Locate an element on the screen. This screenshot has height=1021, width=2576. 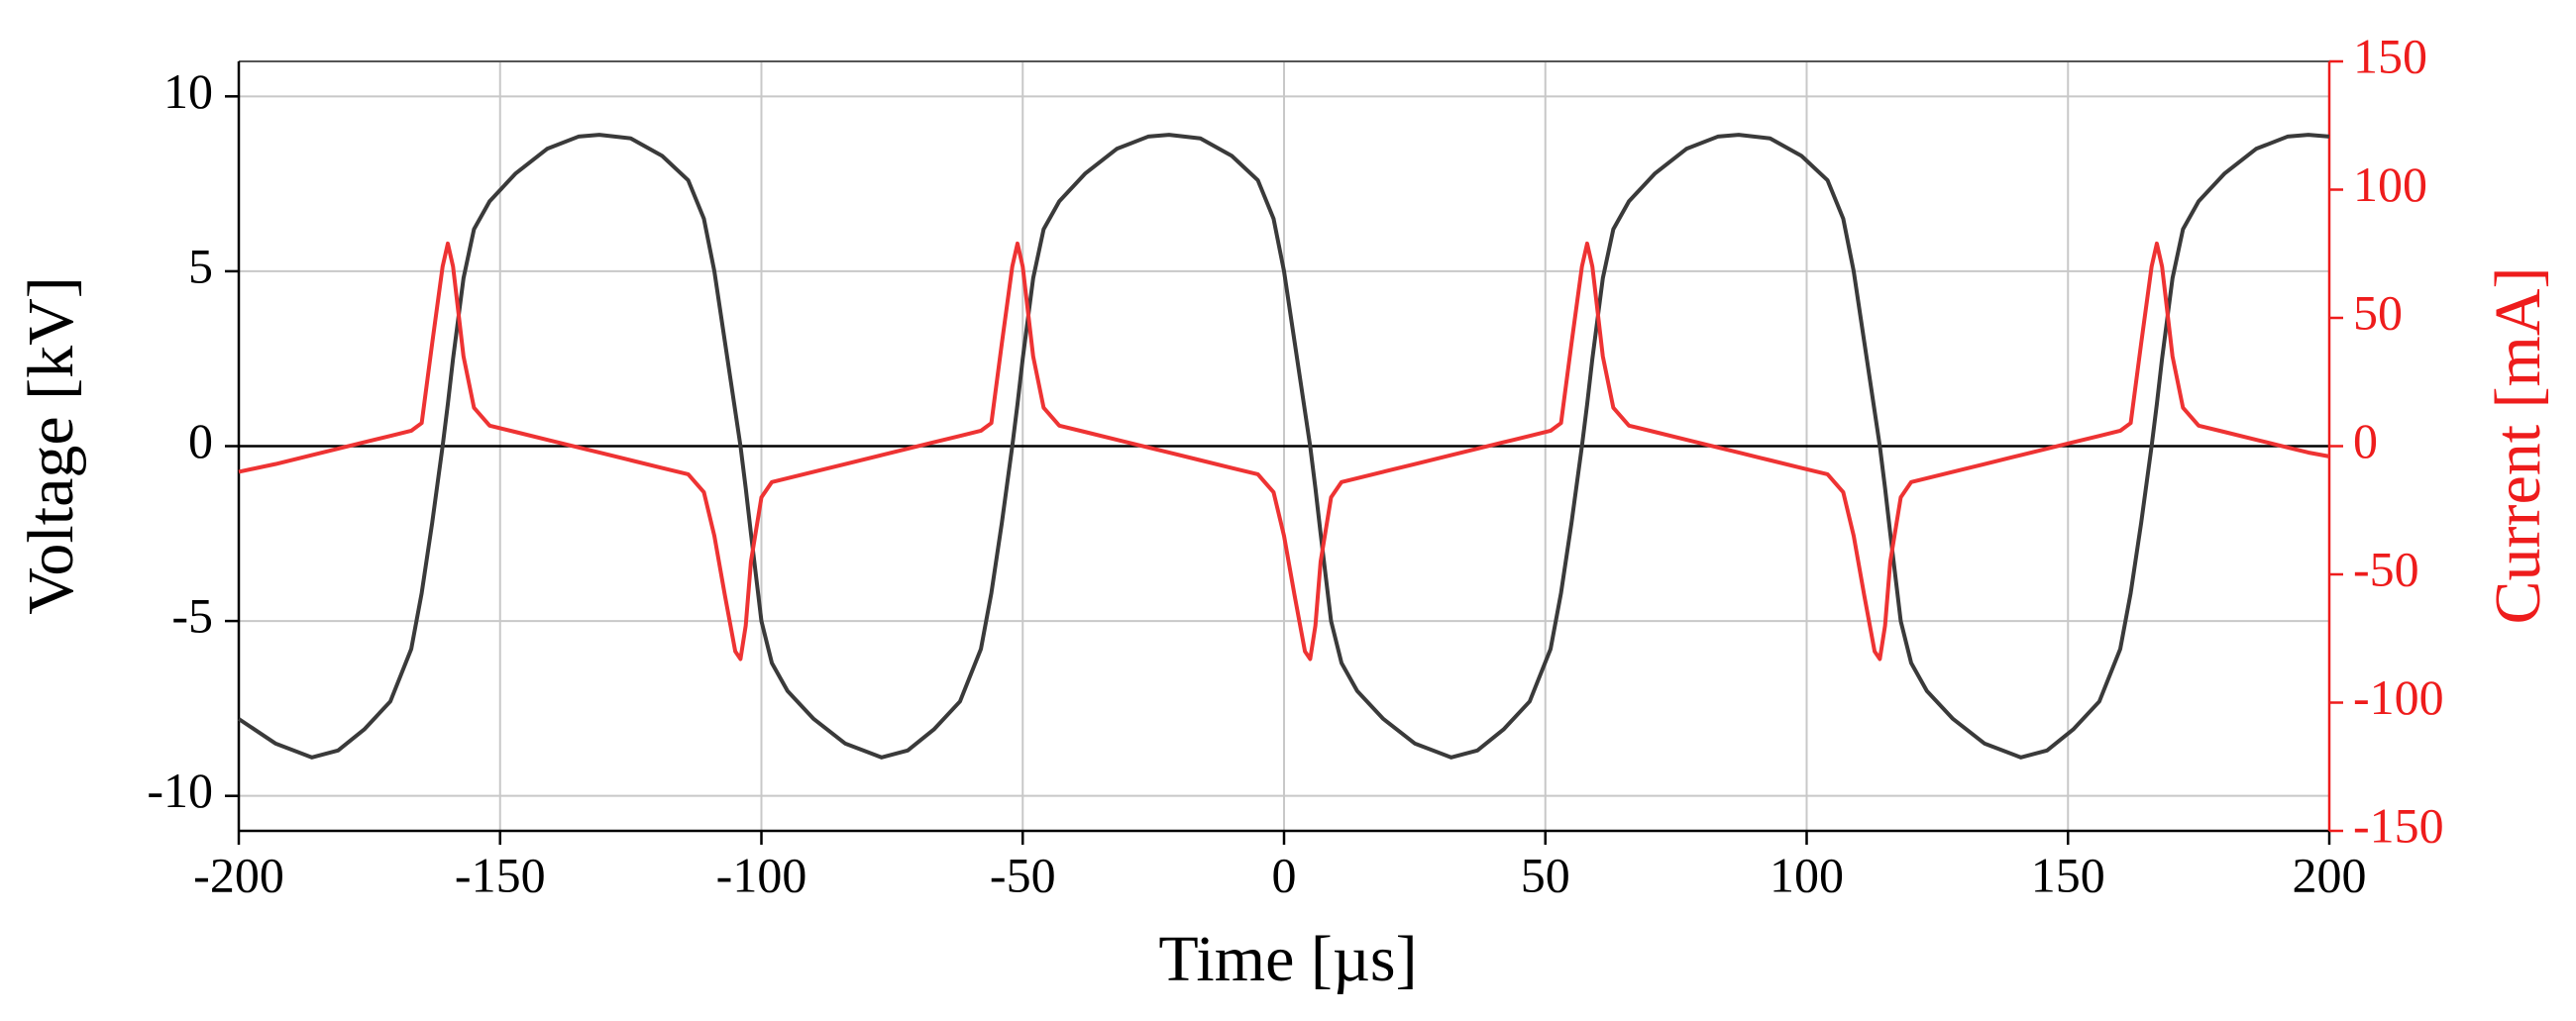
y-axis-title: Voltage [kV] is located at coordinates (51, 446).